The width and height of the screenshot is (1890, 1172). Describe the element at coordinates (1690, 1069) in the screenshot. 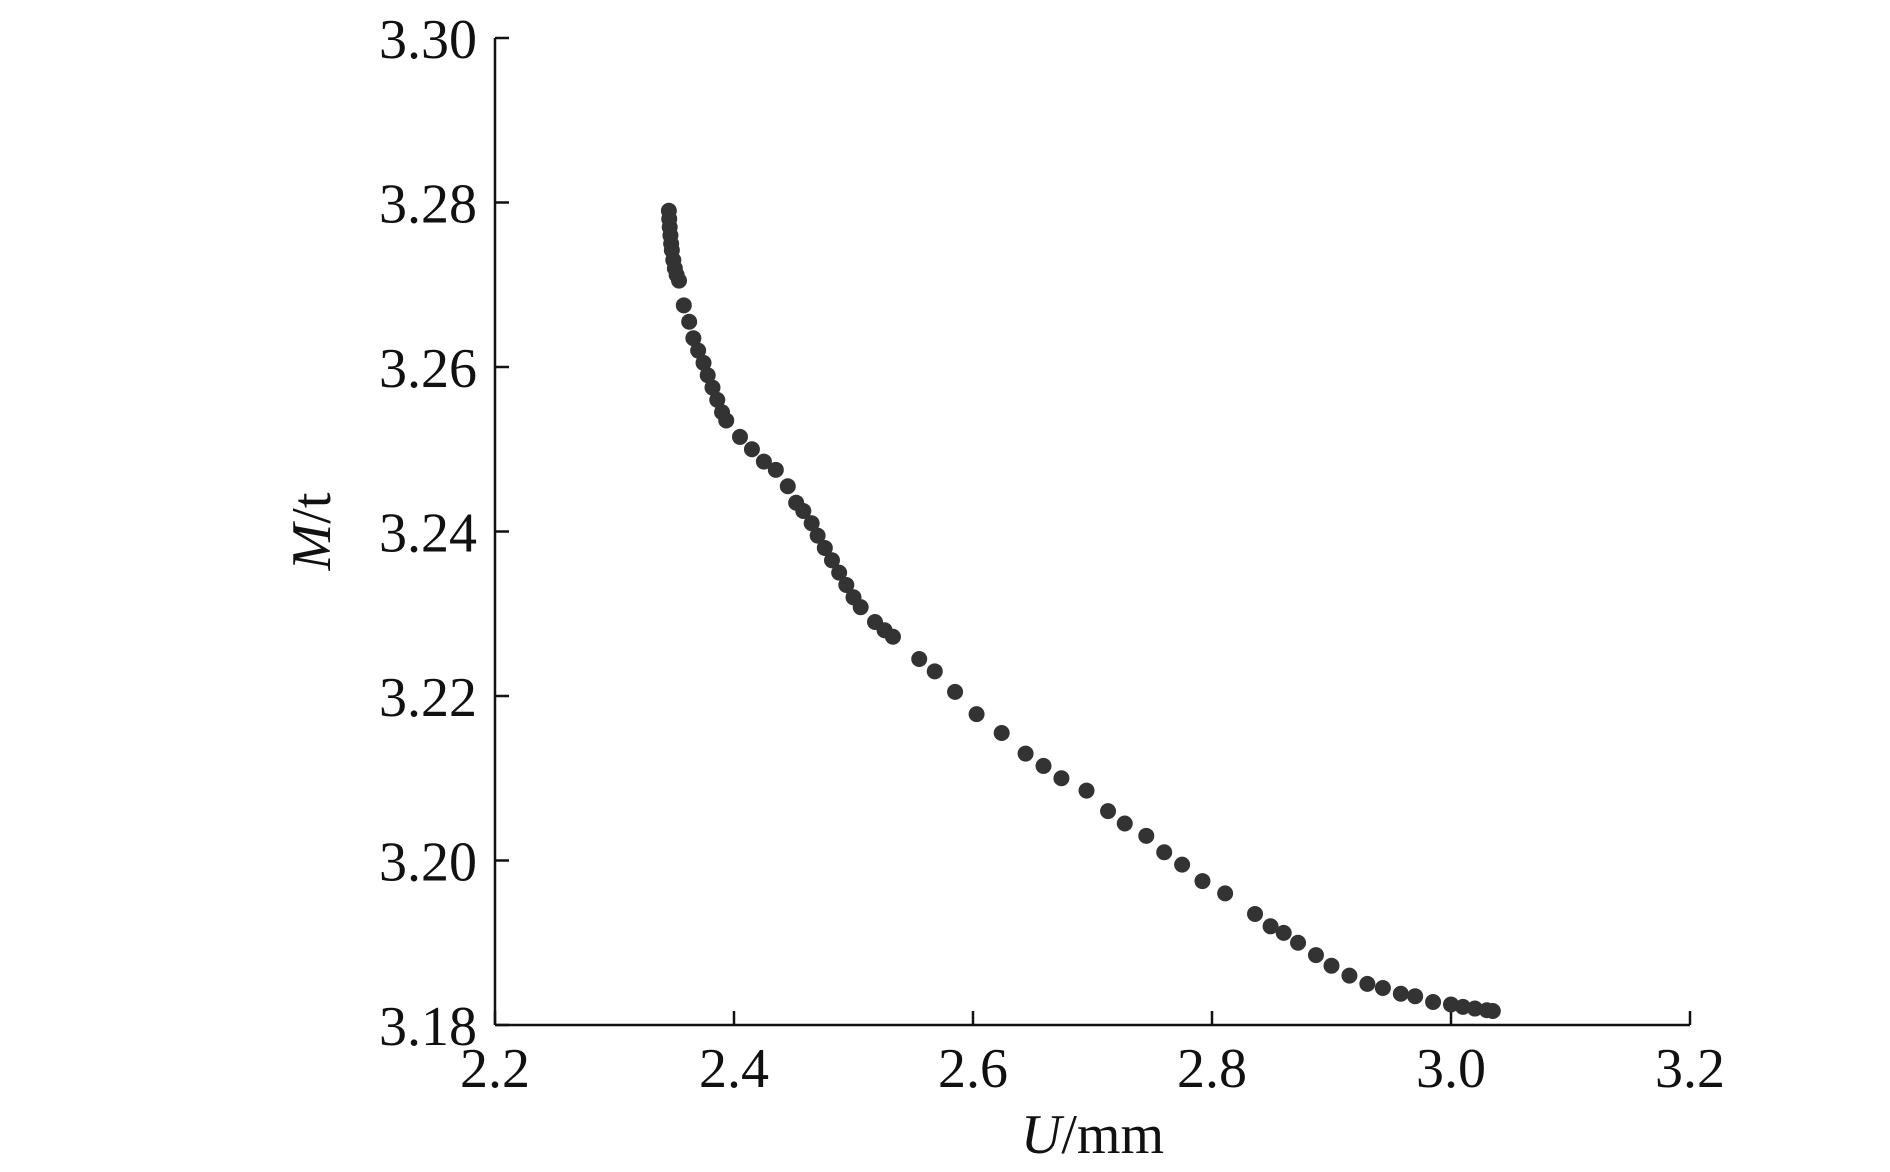

I see `x-tick-label: 3.2` at that location.